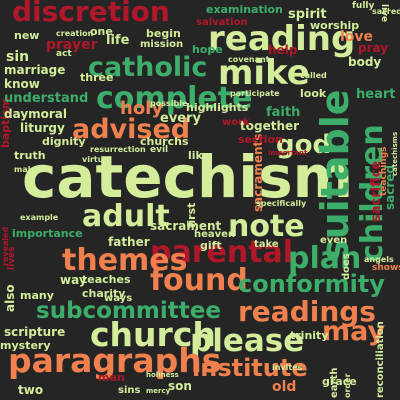 The height and width of the screenshot is (400, 400). What do you see at coordinates (347, 385) in the screenshot?
I see `word-order: order` at bounding box center [347, 385].